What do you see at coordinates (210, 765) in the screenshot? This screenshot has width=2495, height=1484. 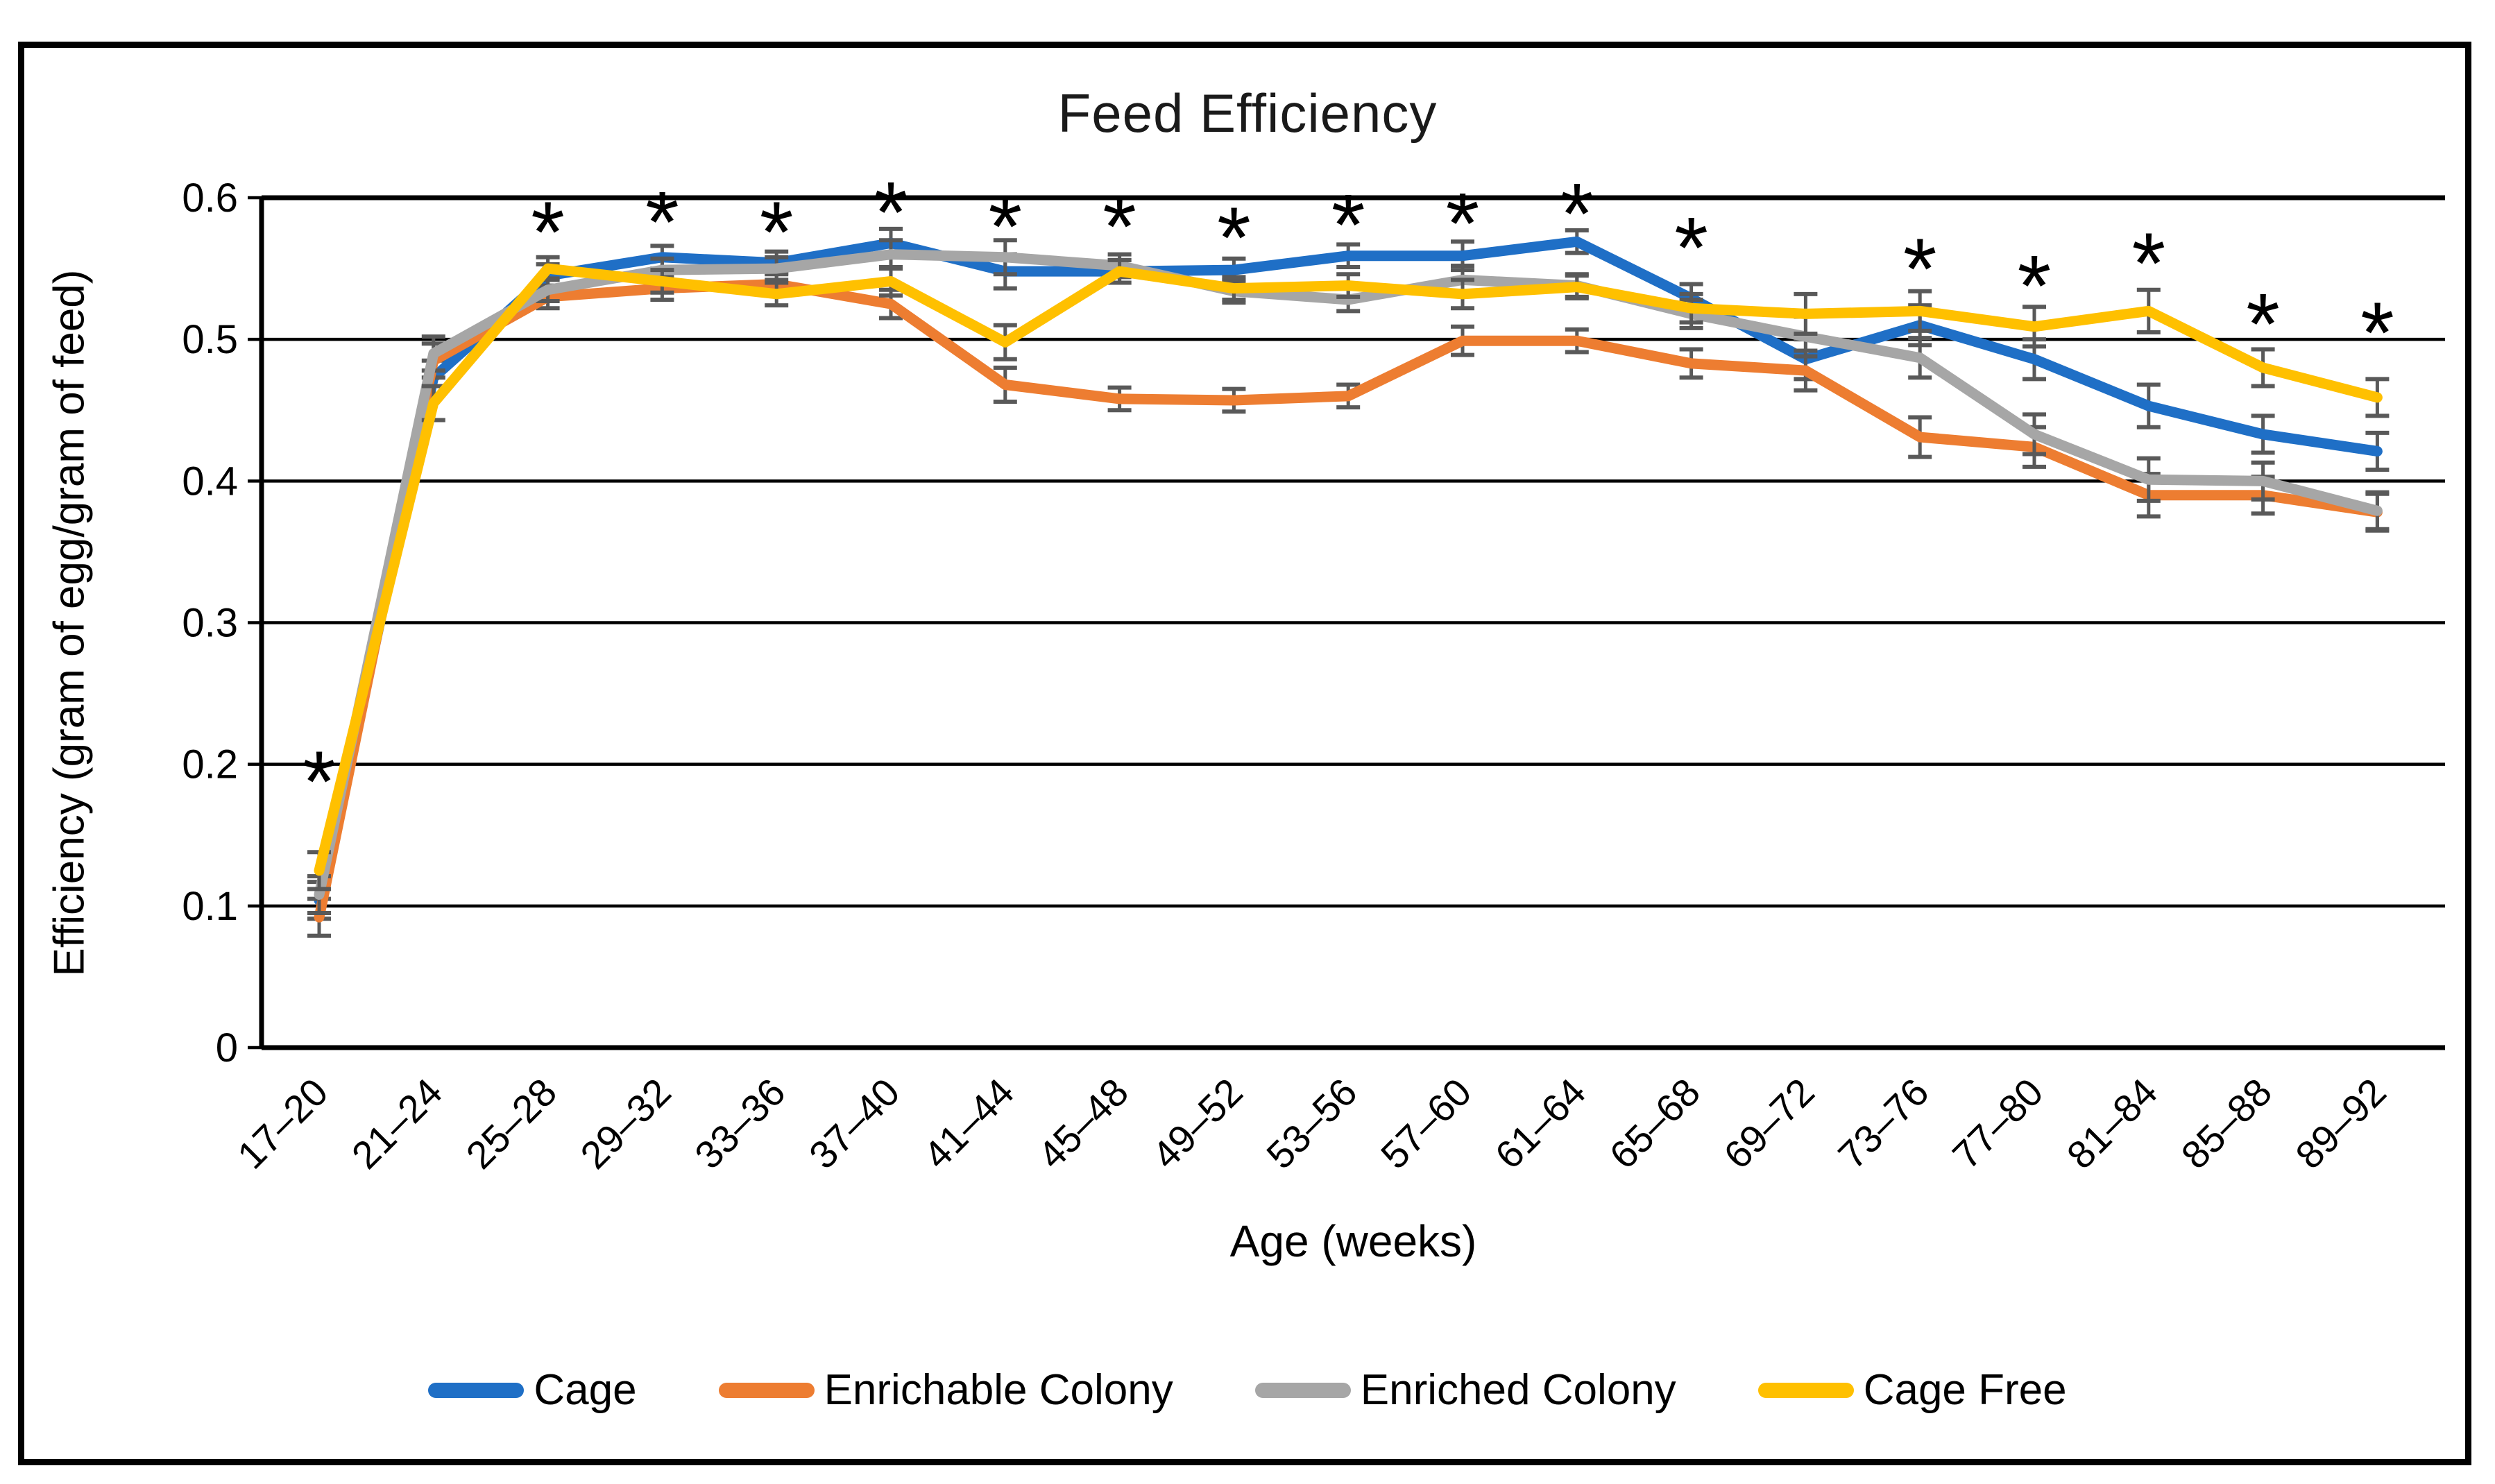 I see `y-tick-label: 0.2` at bounding box center [210, 765].